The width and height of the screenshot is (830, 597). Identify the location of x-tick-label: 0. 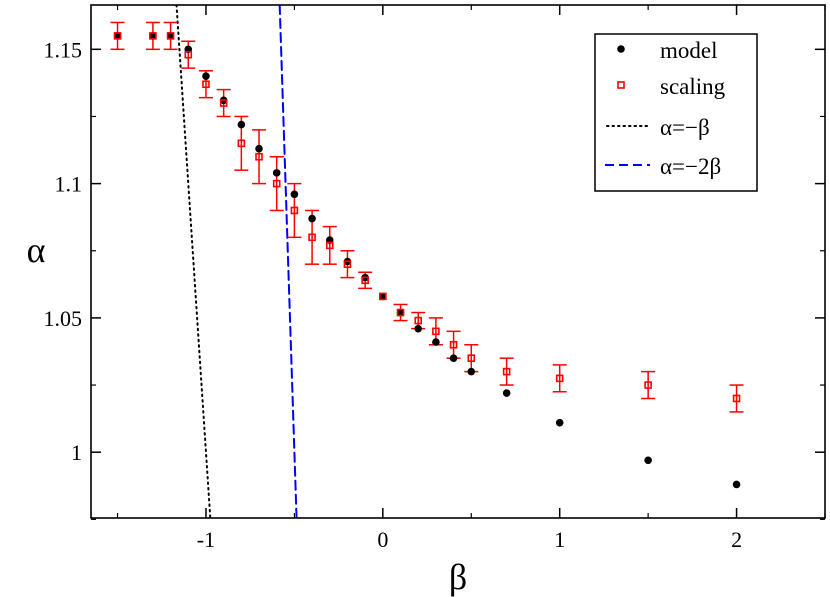
(382, 539).